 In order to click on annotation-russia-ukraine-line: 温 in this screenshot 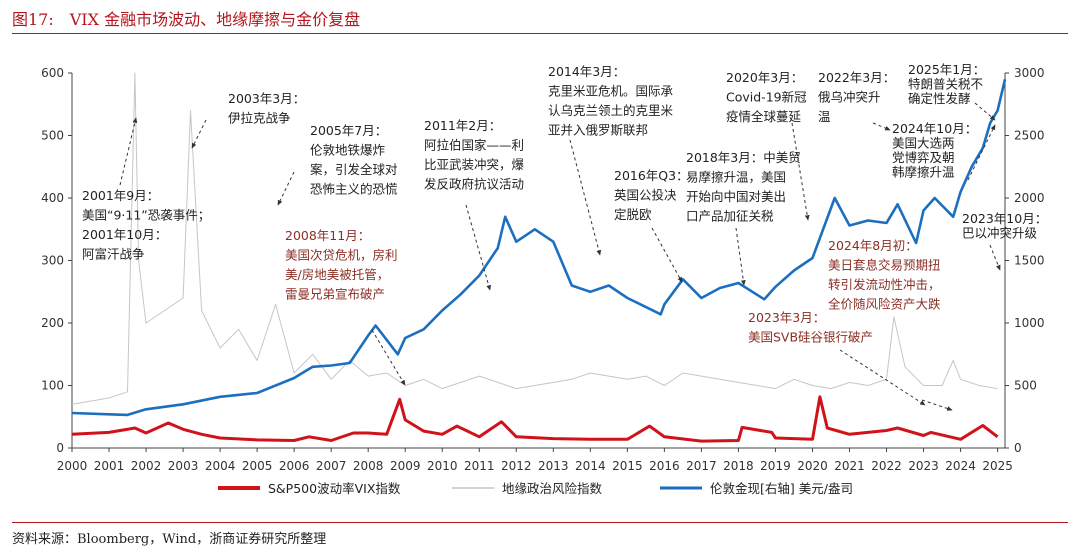, I will do `click(824, 116)`.